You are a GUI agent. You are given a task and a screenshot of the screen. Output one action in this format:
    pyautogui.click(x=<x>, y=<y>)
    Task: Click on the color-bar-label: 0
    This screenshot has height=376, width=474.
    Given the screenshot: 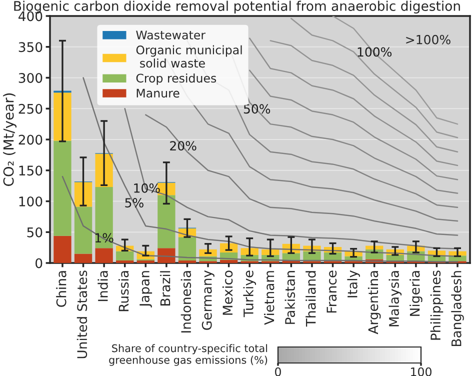 What is the action you would take?
    pyautogui.click(x=278, y=371)
    